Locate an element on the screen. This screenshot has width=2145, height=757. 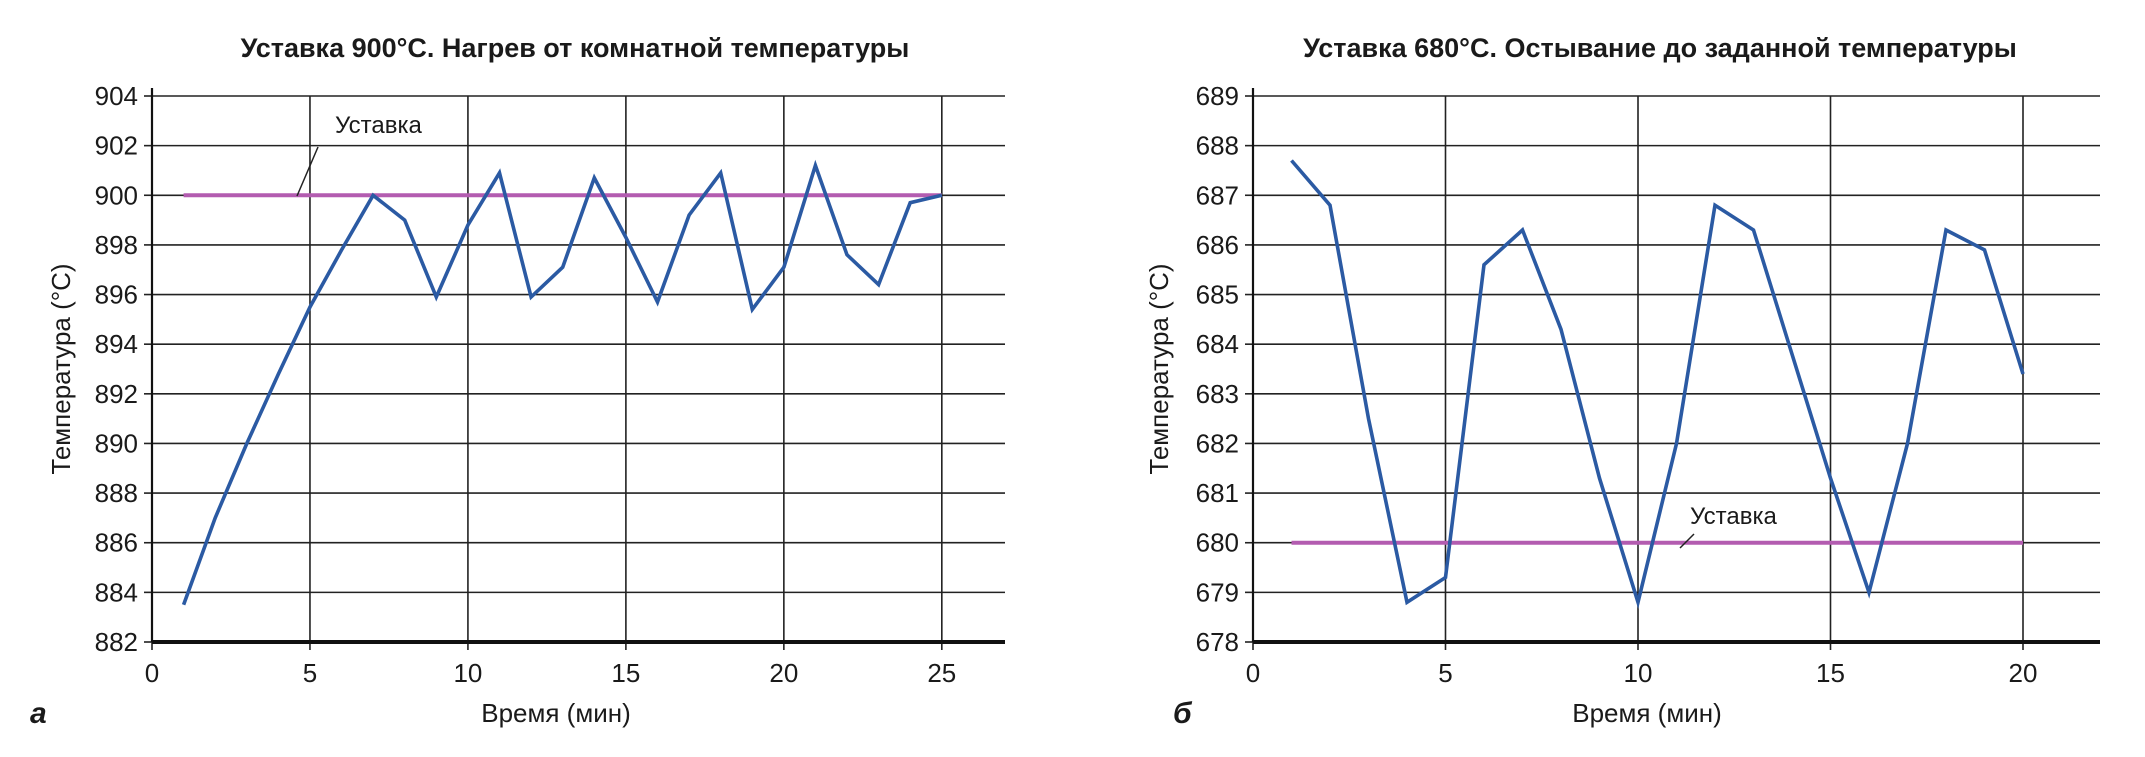
y-tick-label: 682 is located at coordinates (1217, 443).